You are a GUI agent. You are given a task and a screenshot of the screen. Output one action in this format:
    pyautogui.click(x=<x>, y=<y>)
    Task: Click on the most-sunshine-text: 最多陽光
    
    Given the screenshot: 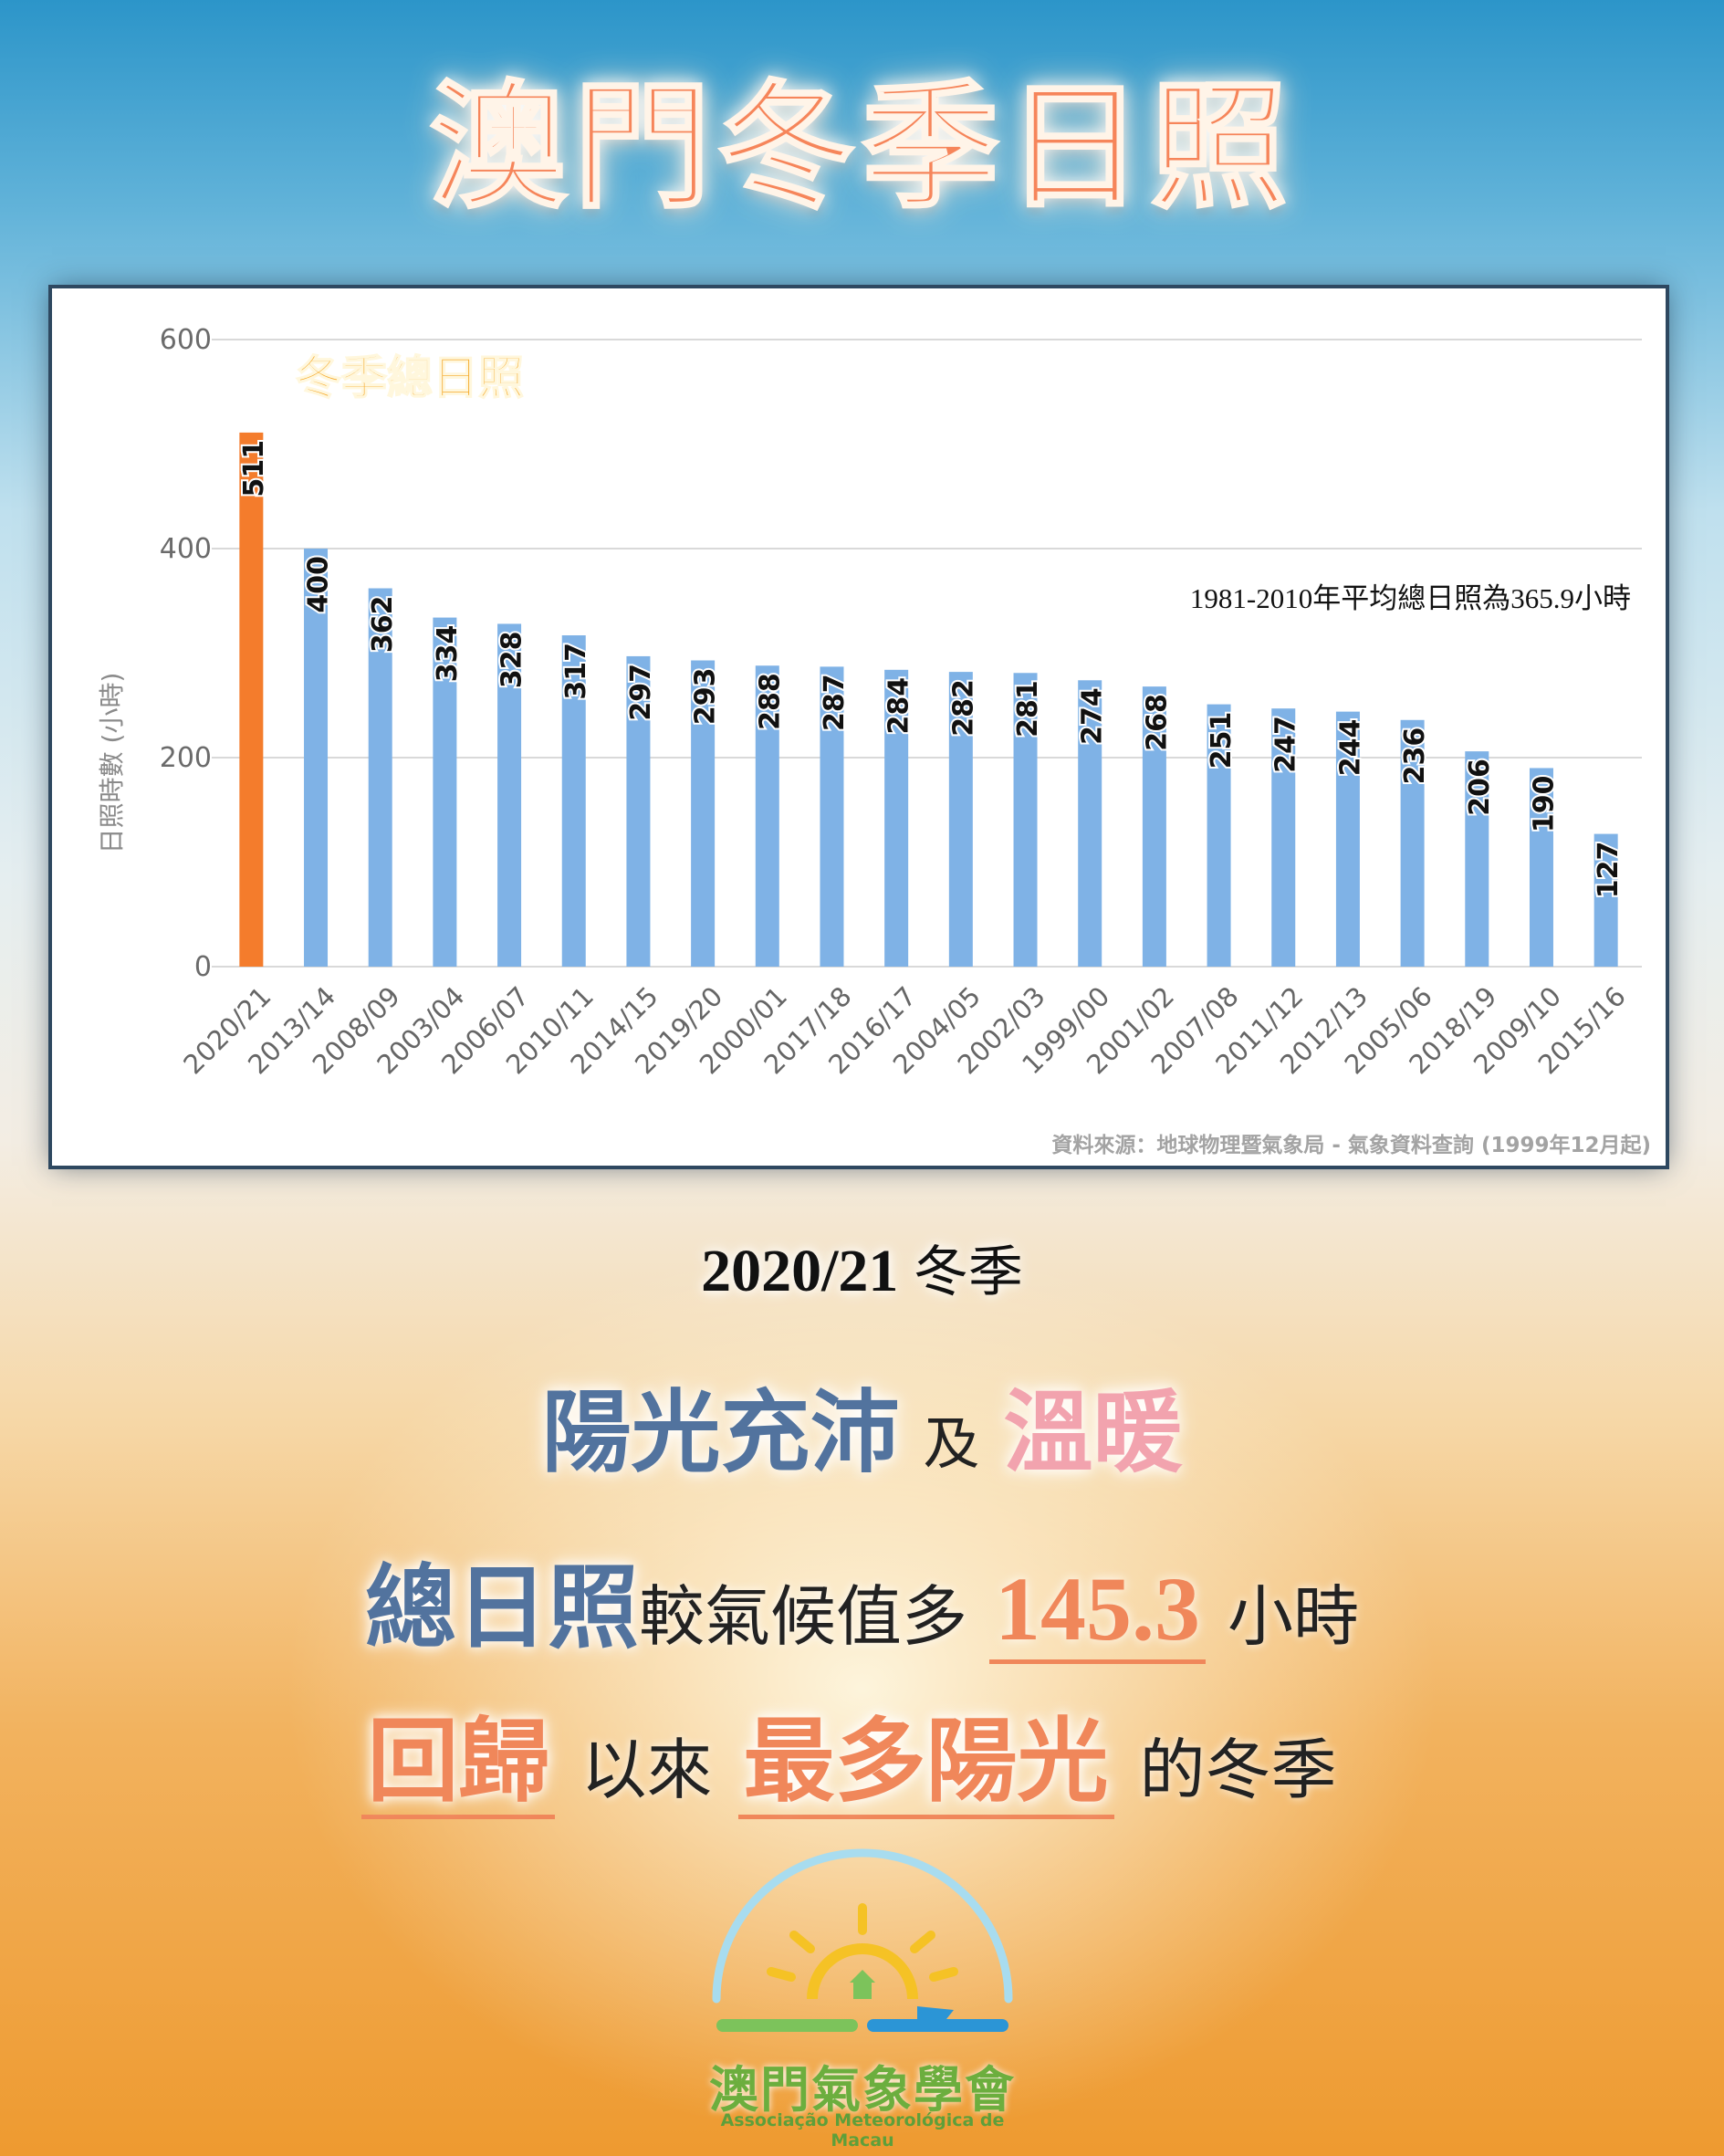 What is the action you would take?
    pyautogui.click(x=925, y=1763)
    